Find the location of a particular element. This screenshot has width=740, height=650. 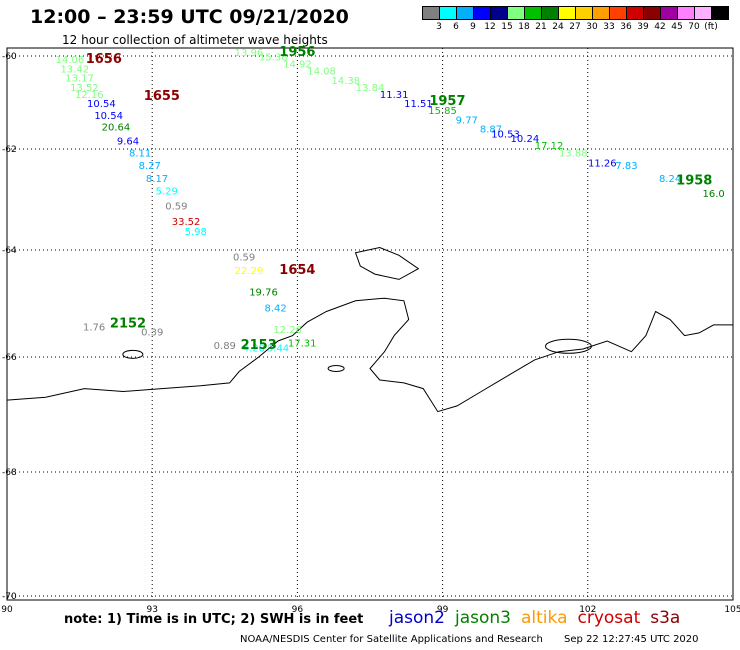

wave-height-value: 12.26 is located at coordinates (287, 330).